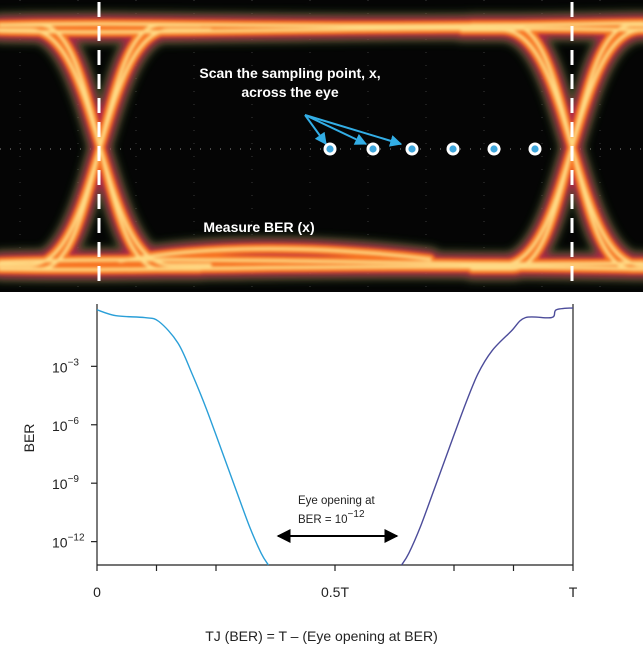 This screenshot has height=650, width=643. Describe the element at coordinates (29, 438) in the screenshot. I see `y-axis-label: BER` at that location.